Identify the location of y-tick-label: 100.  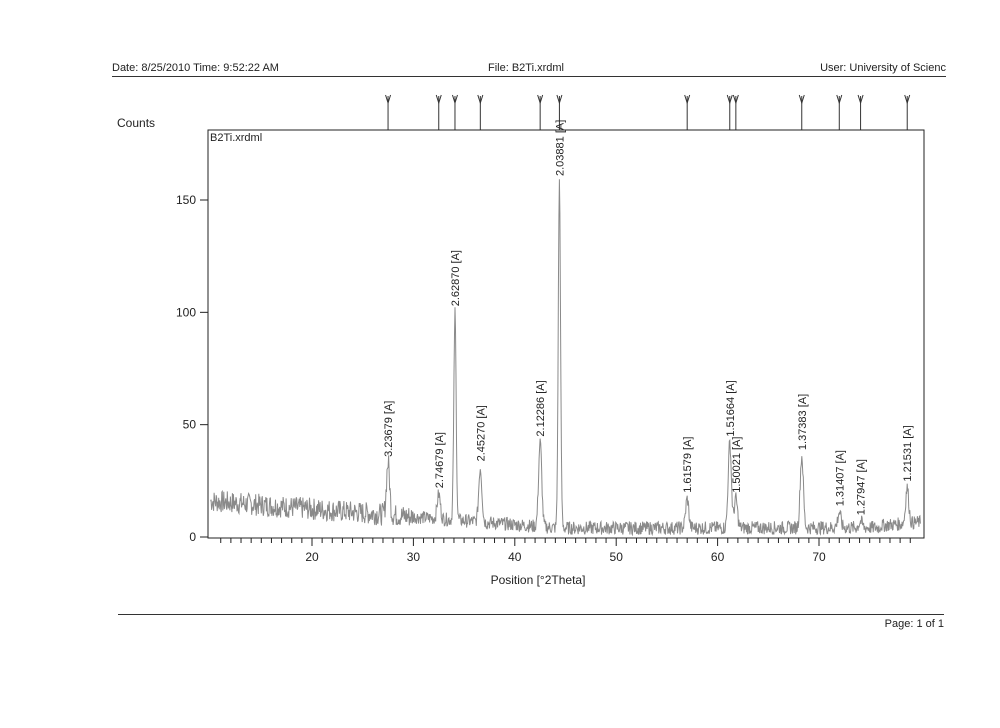
(186, 312).